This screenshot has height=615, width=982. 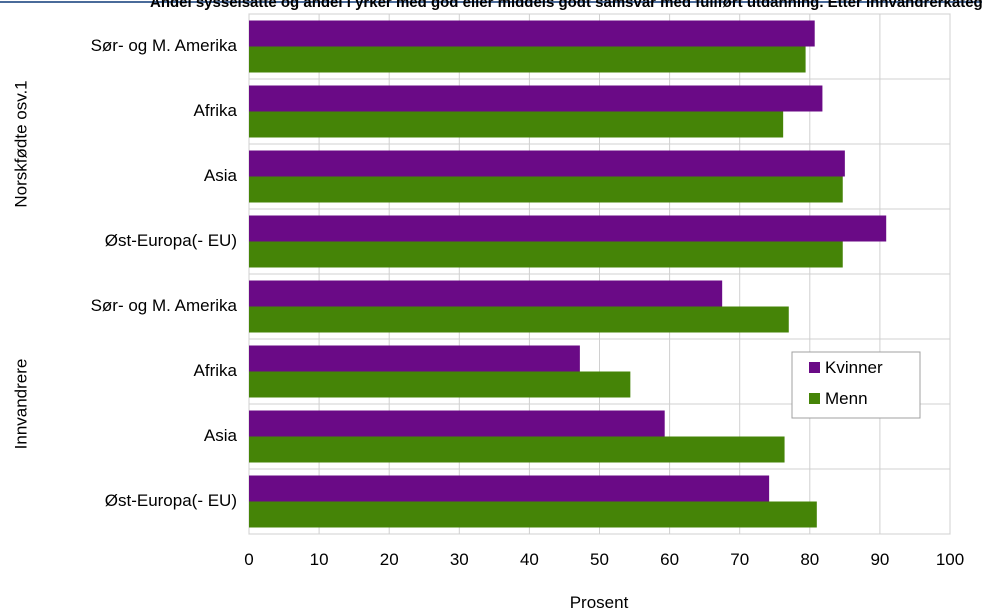 I want to click on legend-swatch-kvinner, so click(x=814, y=367).